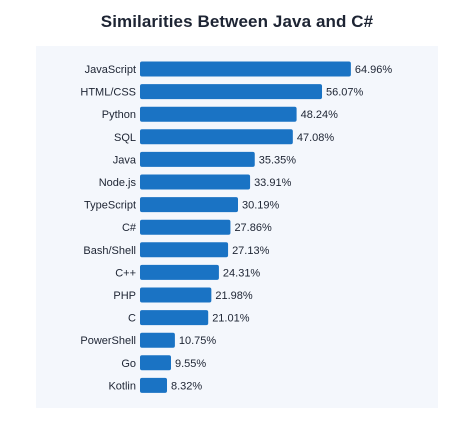  Describe the element at coordinates (132, 319) in the screenshot. I see `category-label: C` at that location.